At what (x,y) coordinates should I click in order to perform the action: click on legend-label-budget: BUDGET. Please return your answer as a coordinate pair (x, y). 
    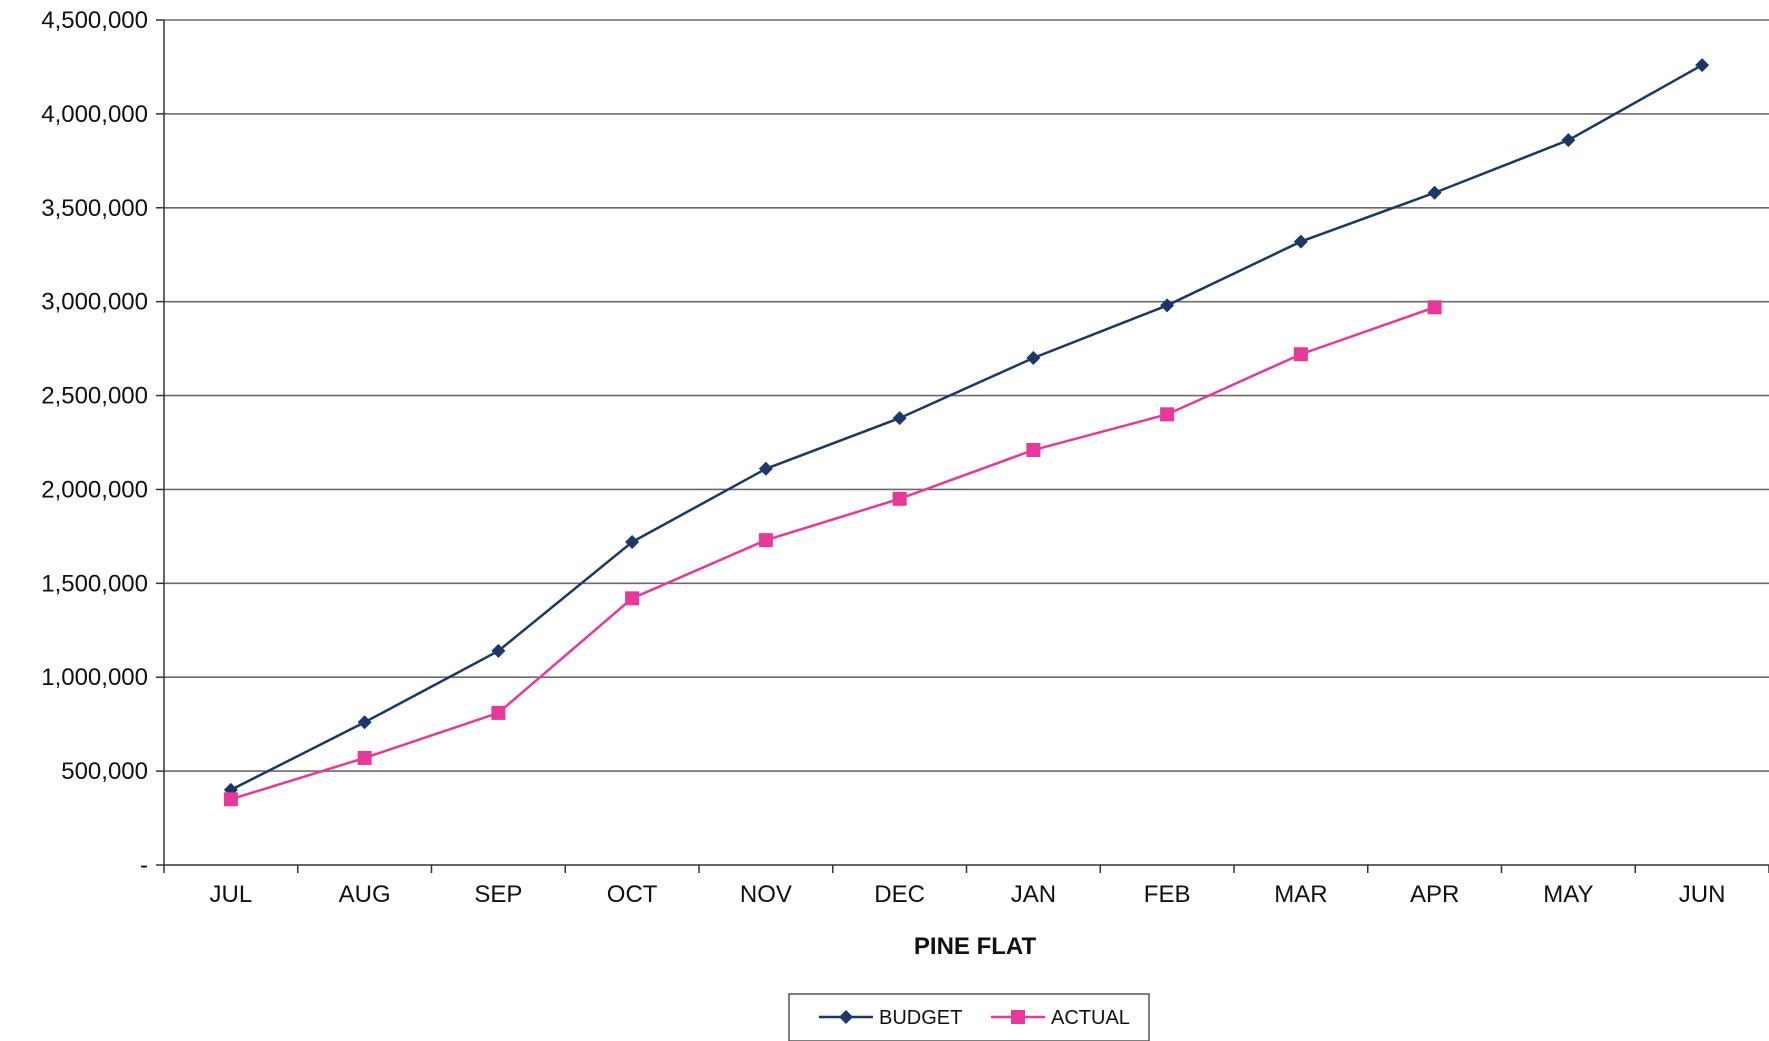
    Looking at the image, I should click on (920, 1018).